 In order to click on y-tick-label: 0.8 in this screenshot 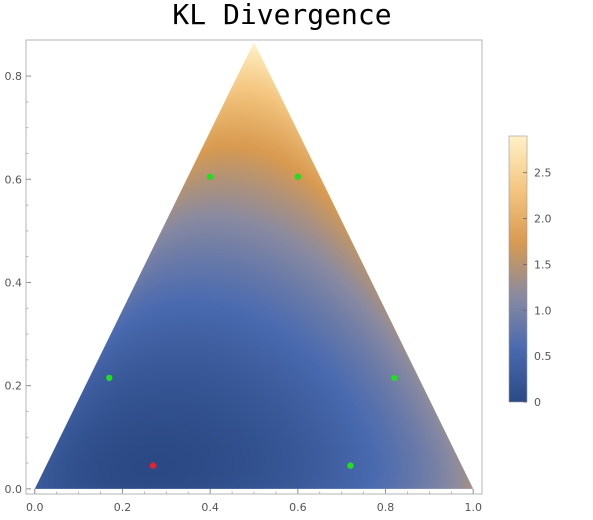, I will do `click(14, 76)`.